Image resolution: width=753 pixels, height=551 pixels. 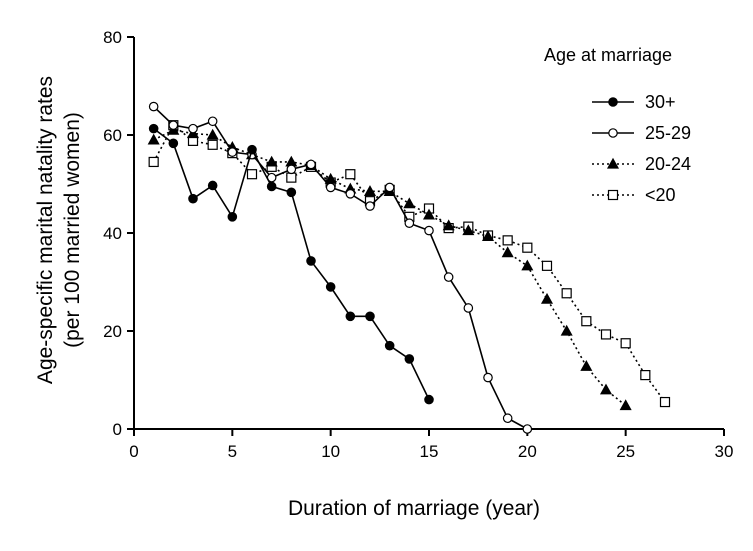 What do you see at coordinates (112, 135) in the screenshot?
I see `y-tick-label: 60` at bounding box center [112, 135].